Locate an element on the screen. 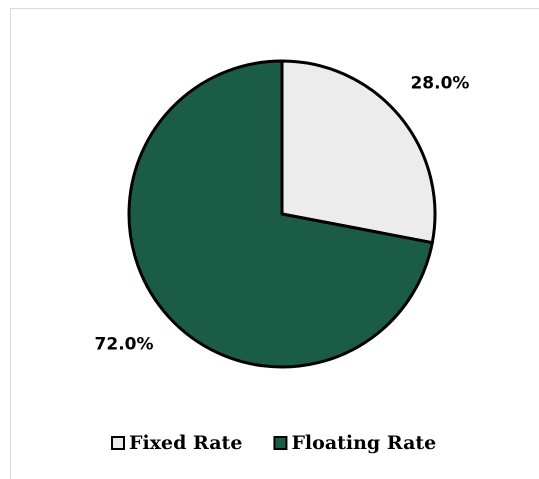 The height and width of the screenshot is (479, 539). legend-label: Floating Rate is located at coordinates (363, 443).